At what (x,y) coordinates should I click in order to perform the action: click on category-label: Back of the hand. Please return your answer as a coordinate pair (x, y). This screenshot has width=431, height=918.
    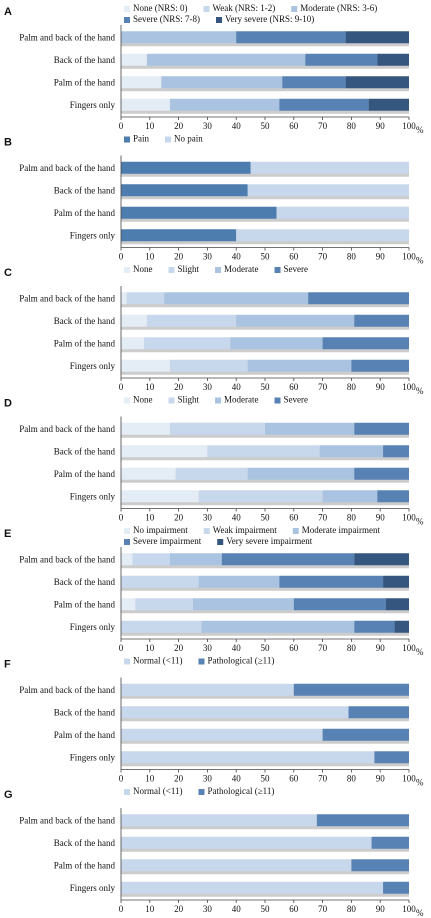
    Looking at the image, I should click on (85, 712).